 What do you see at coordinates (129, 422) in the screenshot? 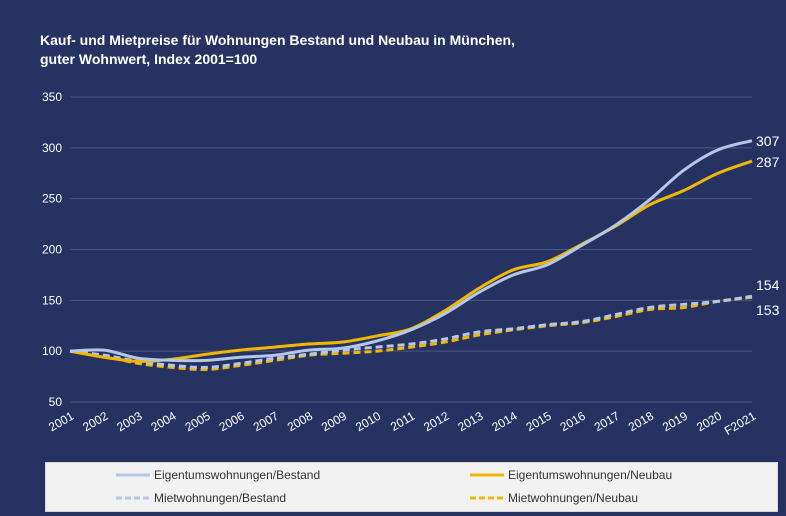
I see `x-tick-label: 2003` at bounding box center [129, 422].